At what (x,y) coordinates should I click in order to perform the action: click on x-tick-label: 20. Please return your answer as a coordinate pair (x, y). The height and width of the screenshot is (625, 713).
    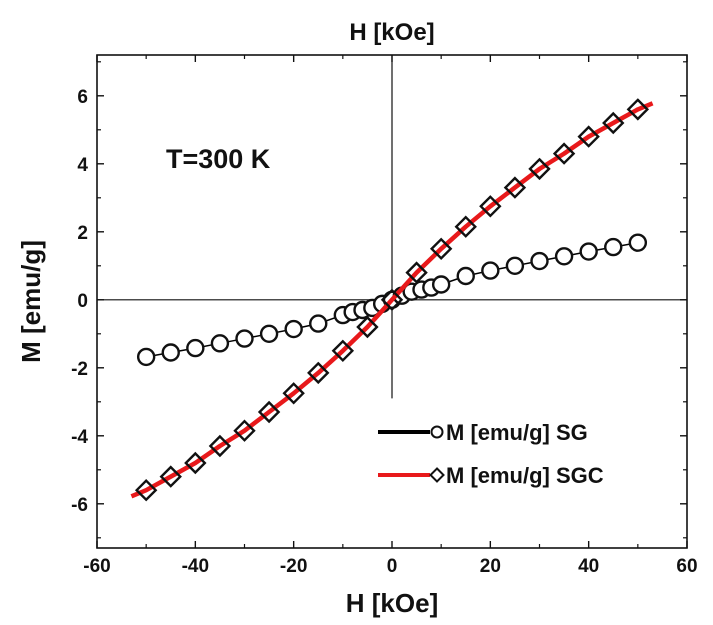
    Looking at the image, I should click on (490, 566).